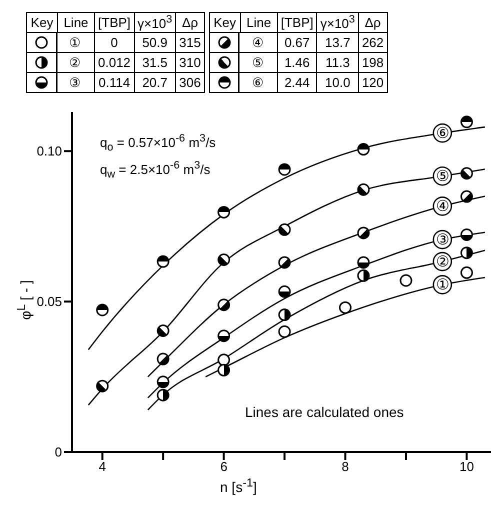 This screenshot has width=491, height=506. What do you see at coordinates (373, 62) in the screenshot?
I see `text: 198` at bounding box center [373, 62].